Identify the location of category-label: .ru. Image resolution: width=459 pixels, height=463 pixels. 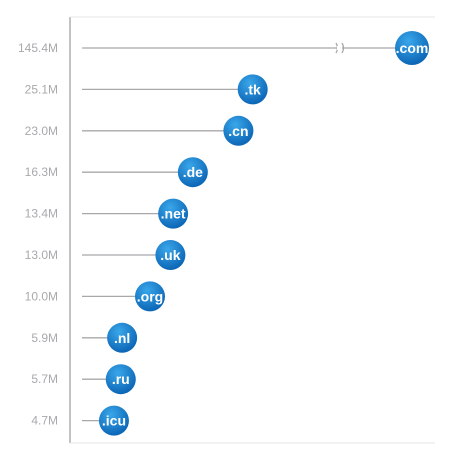
(121, 379).